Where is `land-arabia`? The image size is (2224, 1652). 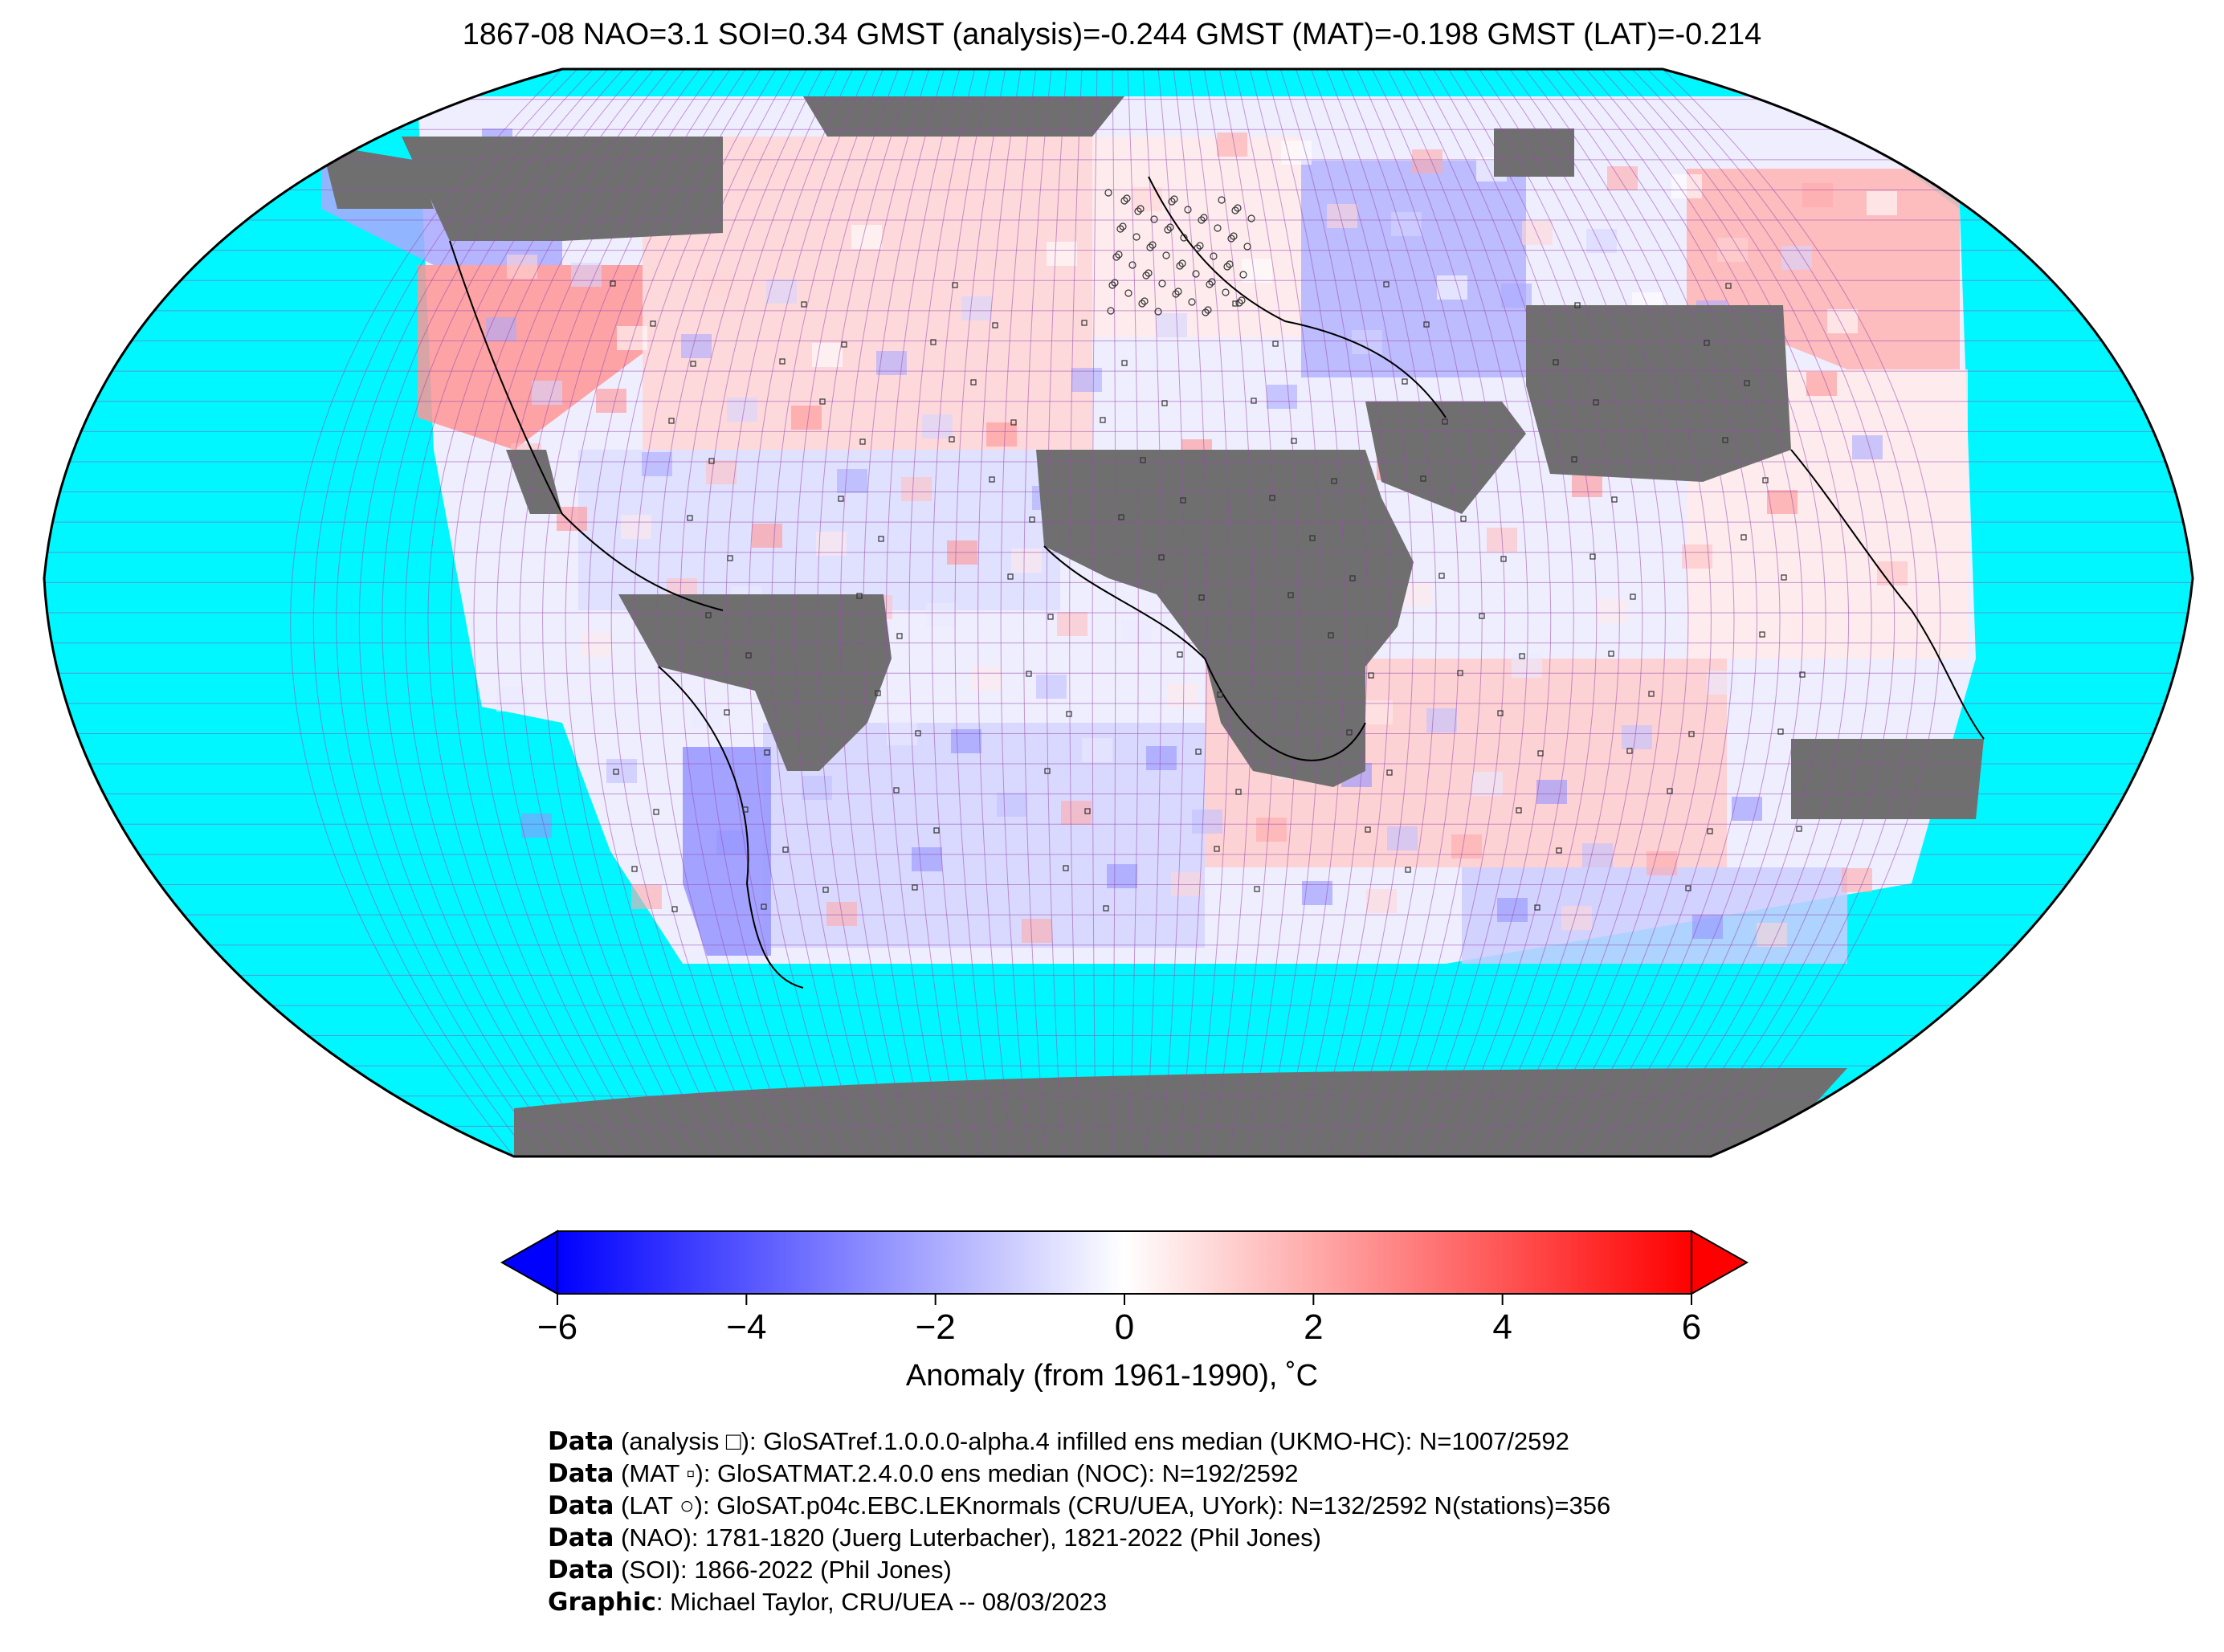
land-arabia is located at coordinates (1445, 458).